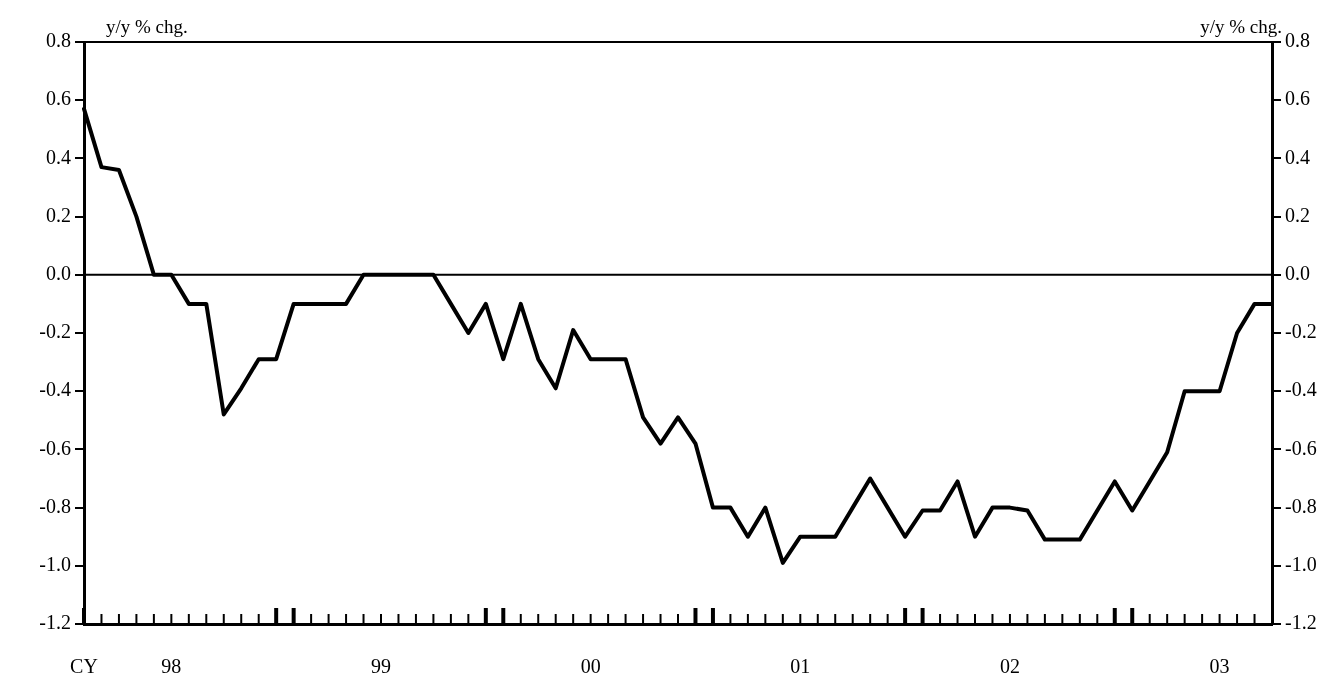 The width and height of the screenshot is (1343, 680). I want to click on y2-tick-label: -0.4, so click(1301, 389).